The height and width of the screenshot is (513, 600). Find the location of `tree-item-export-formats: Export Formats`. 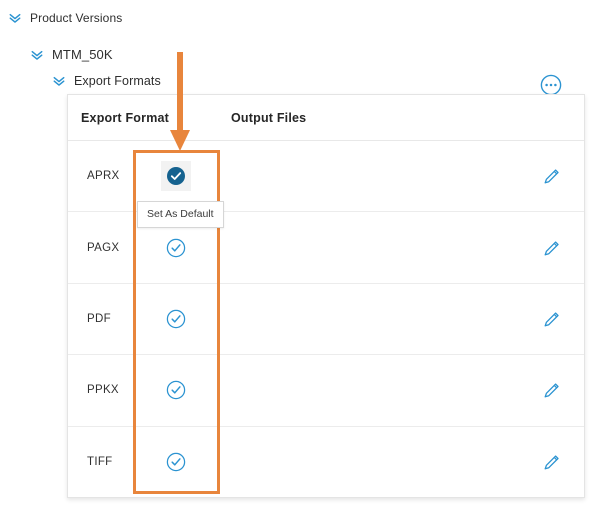

tree-item-export-formats: Export Formats is located at coordinates (106, 81).